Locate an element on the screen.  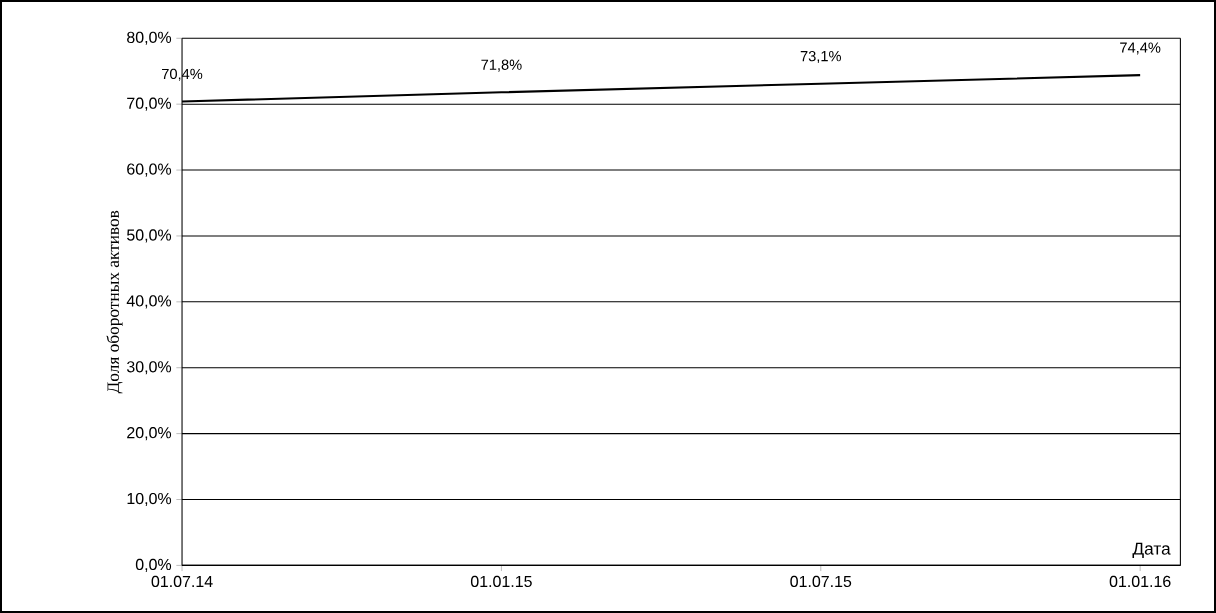
data-label: 73,1% is located at coordinates (820, 57).